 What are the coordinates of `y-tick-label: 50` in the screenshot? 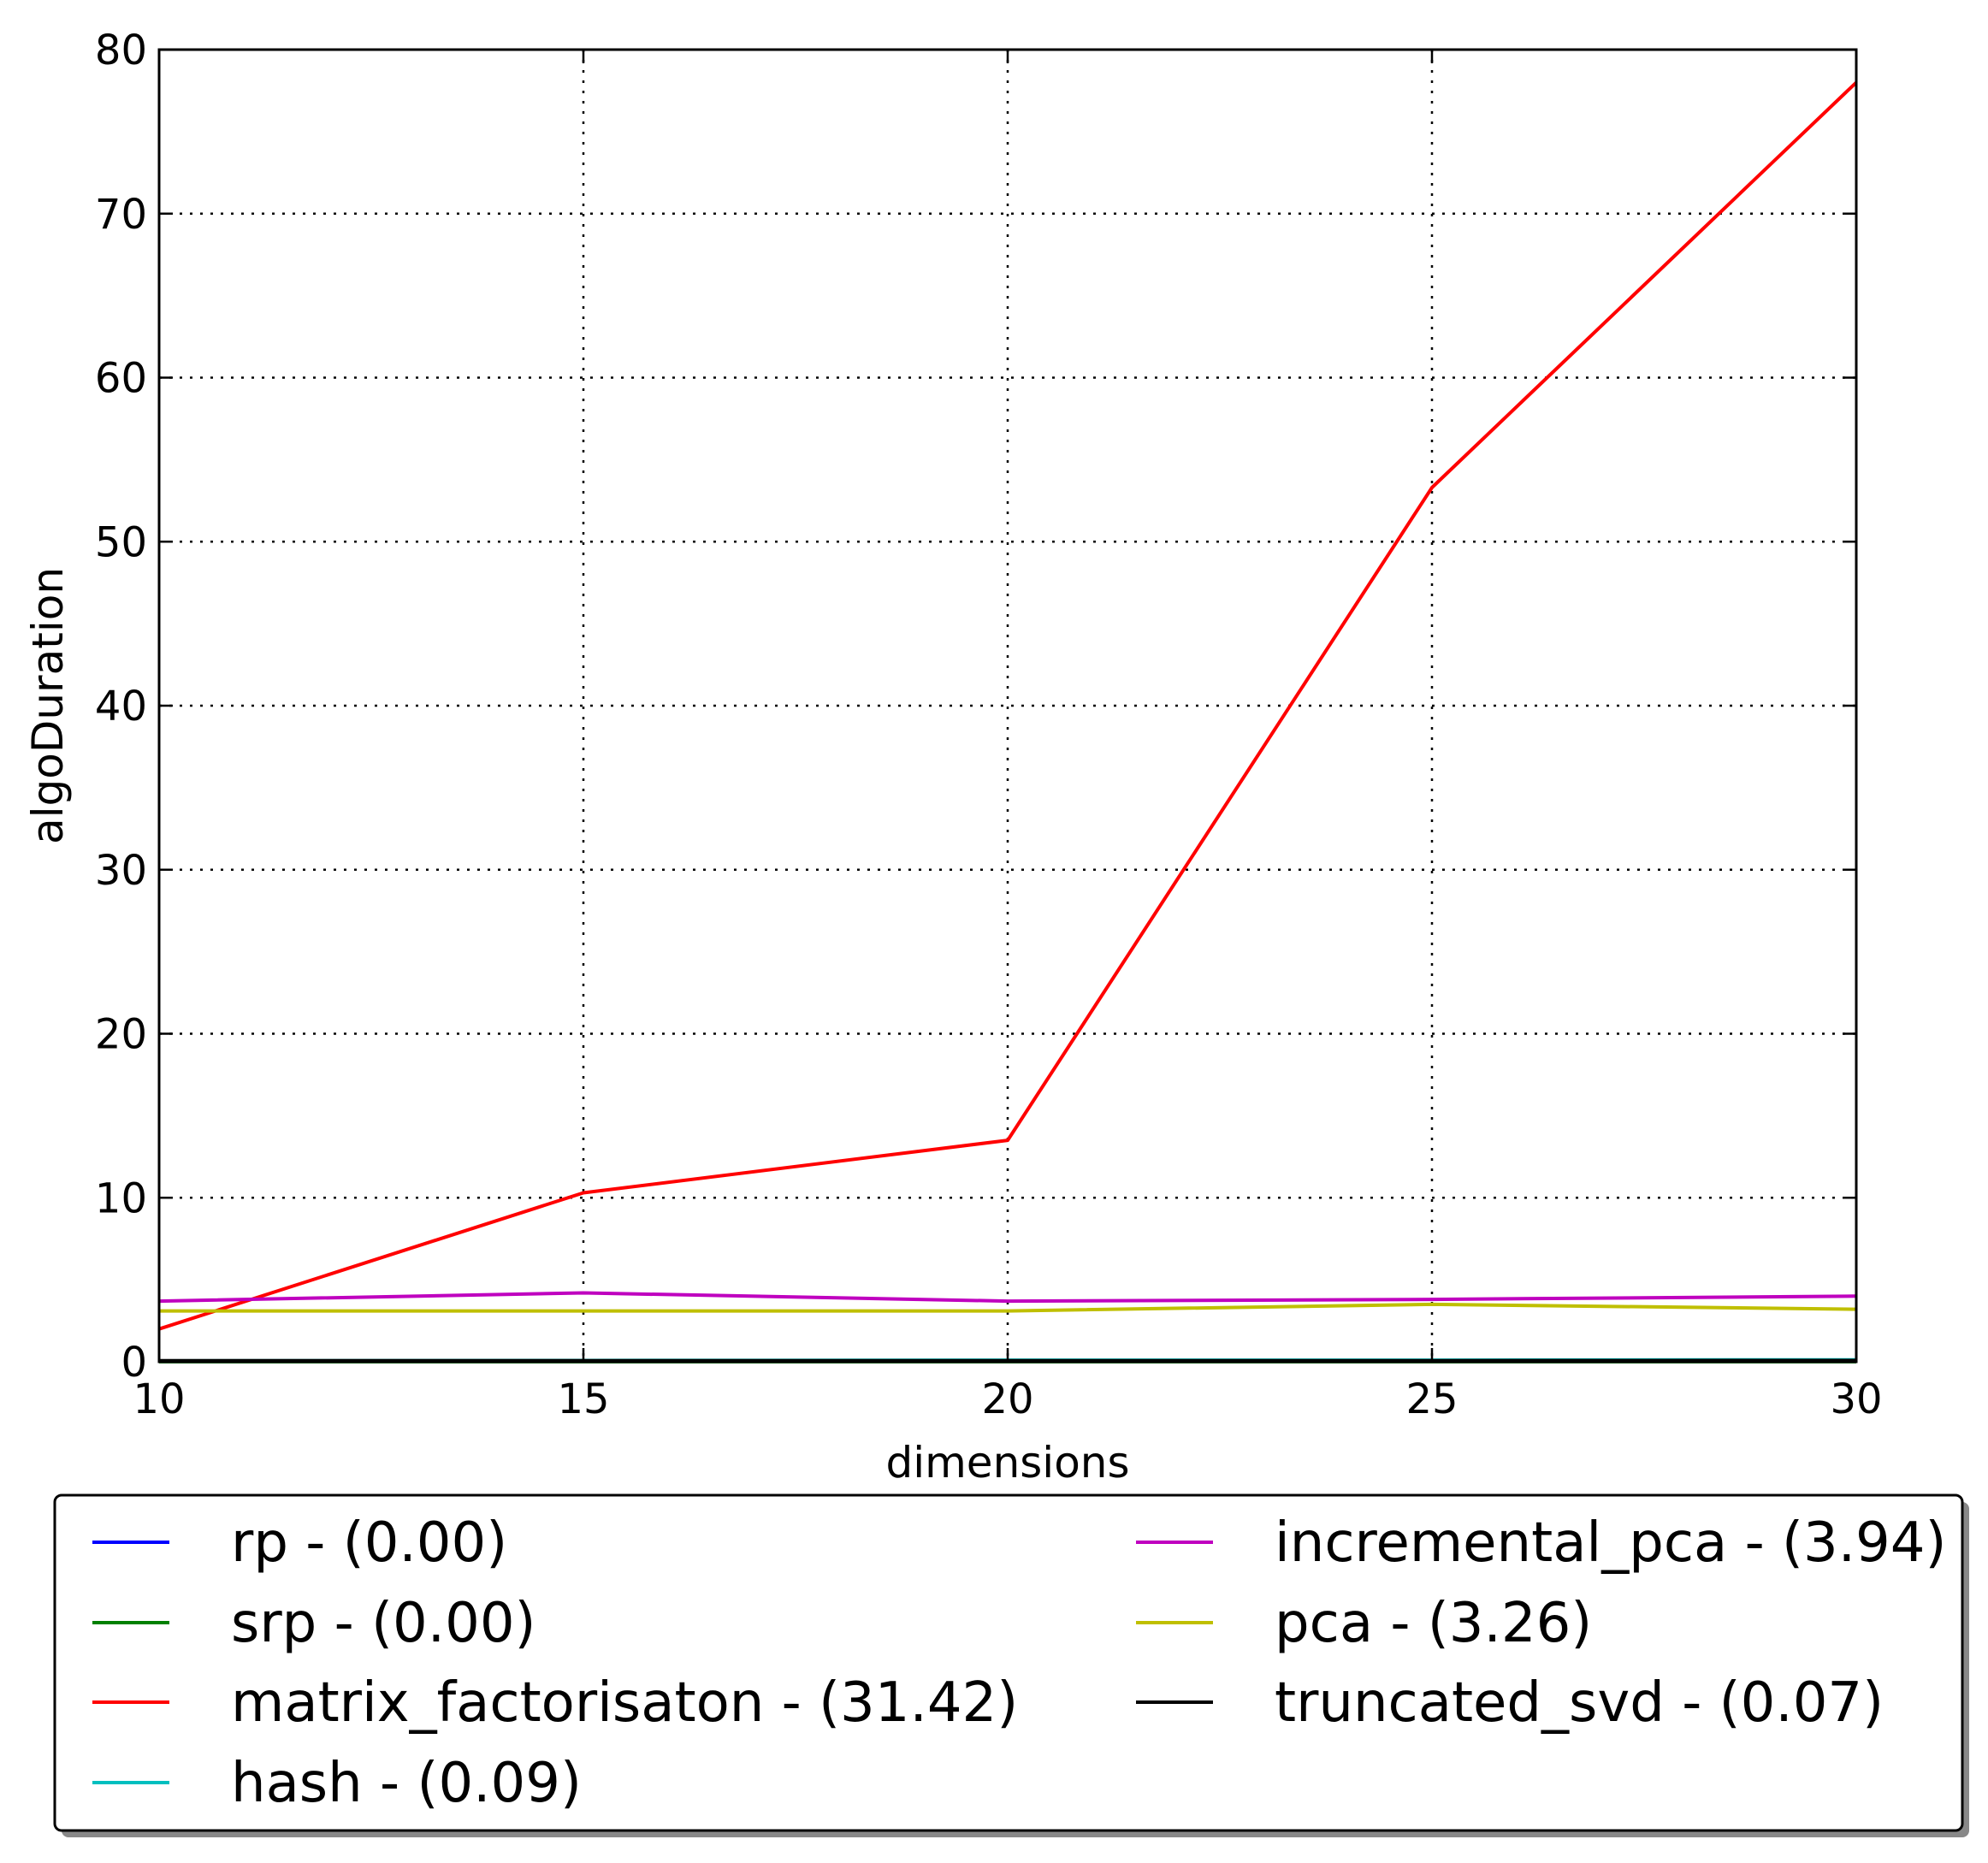 It's located at (121, 542).